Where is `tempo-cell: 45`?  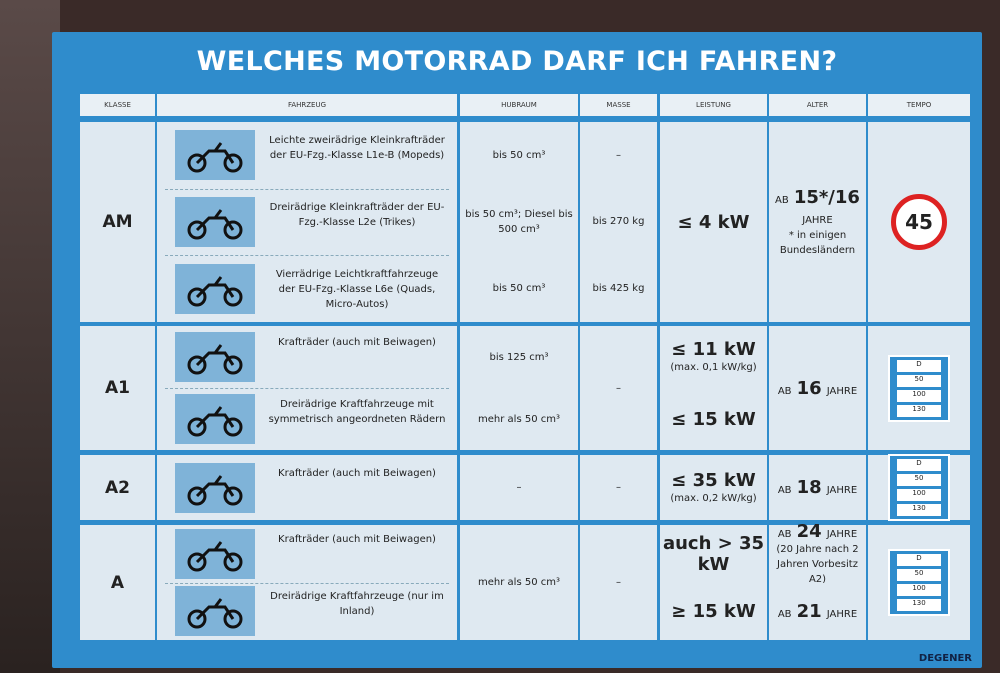
tempo-cell: 45 is located at coordinates (919, 222).